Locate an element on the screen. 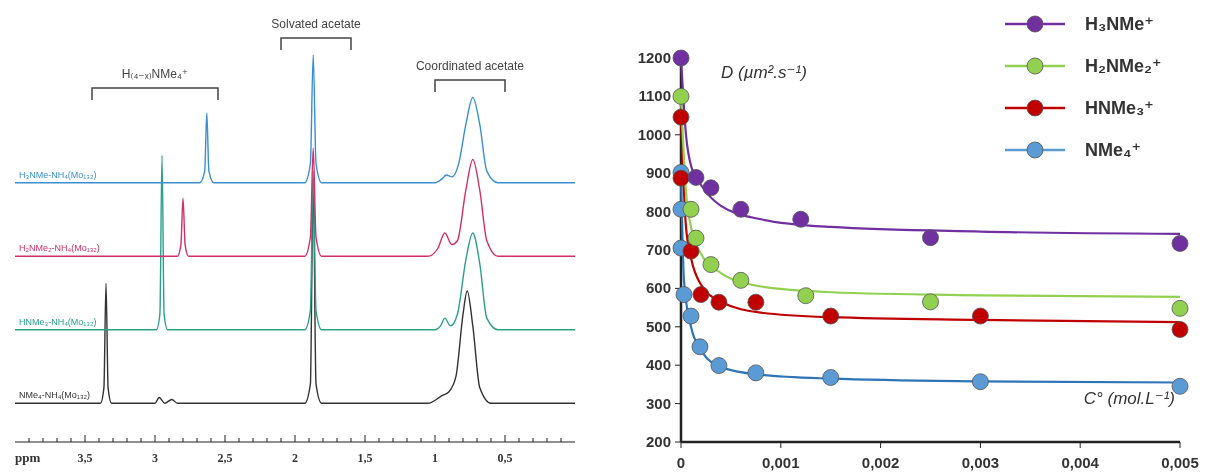  y-tick-label: 700 is located at coordinates (658, 249).